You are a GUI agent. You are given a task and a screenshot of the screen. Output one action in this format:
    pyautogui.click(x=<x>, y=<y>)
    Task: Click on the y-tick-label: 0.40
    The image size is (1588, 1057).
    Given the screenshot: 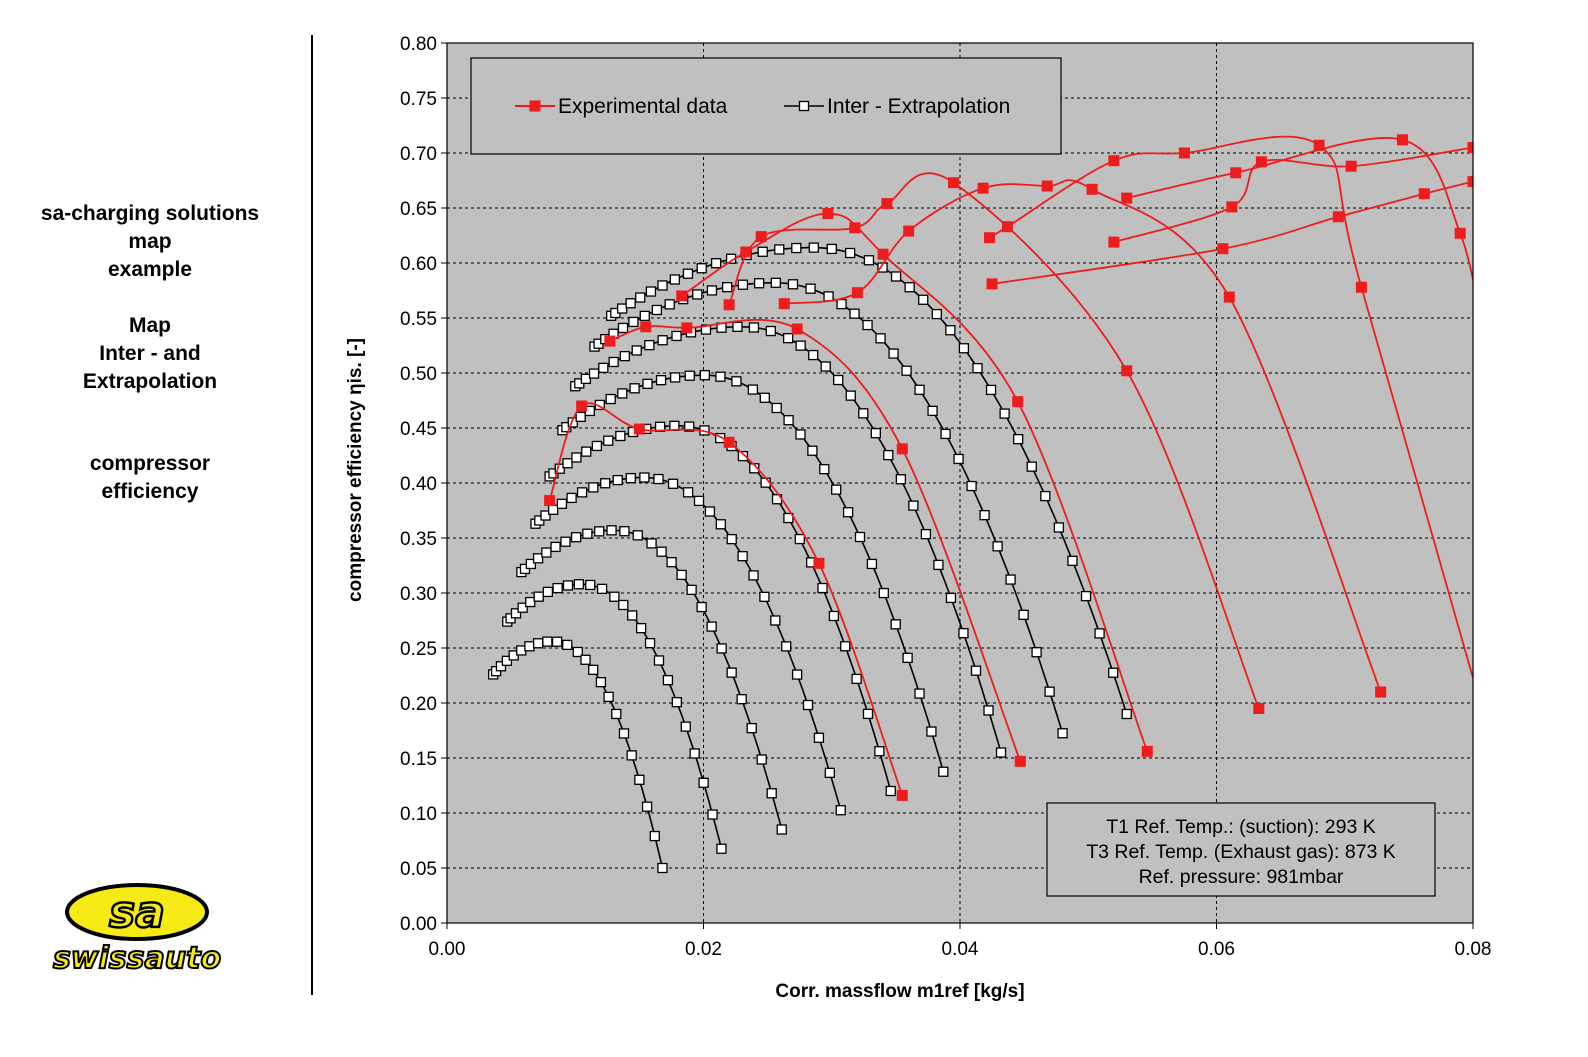 What is the action you would take?
    pyautogui.click(x=418, y=484)
    